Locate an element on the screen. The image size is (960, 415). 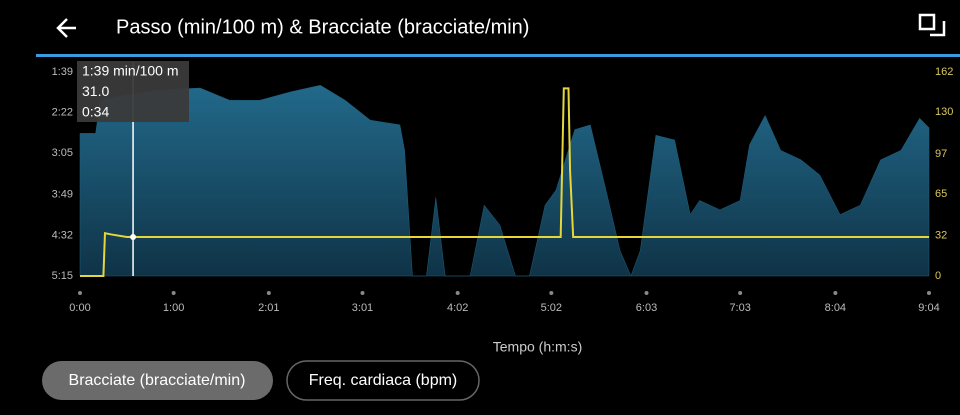
header-divider is located at coordinates (498, 55).